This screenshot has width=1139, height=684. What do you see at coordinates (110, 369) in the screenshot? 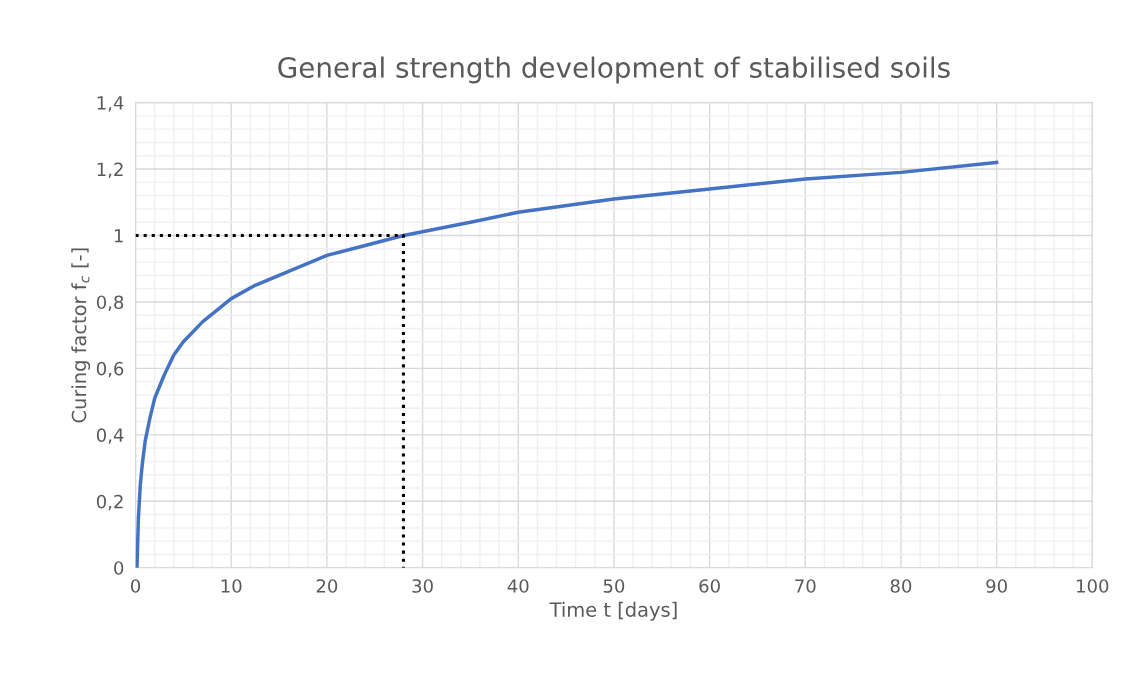
I see `y-tick-label: 0,6` at bounding box center [110, 369].